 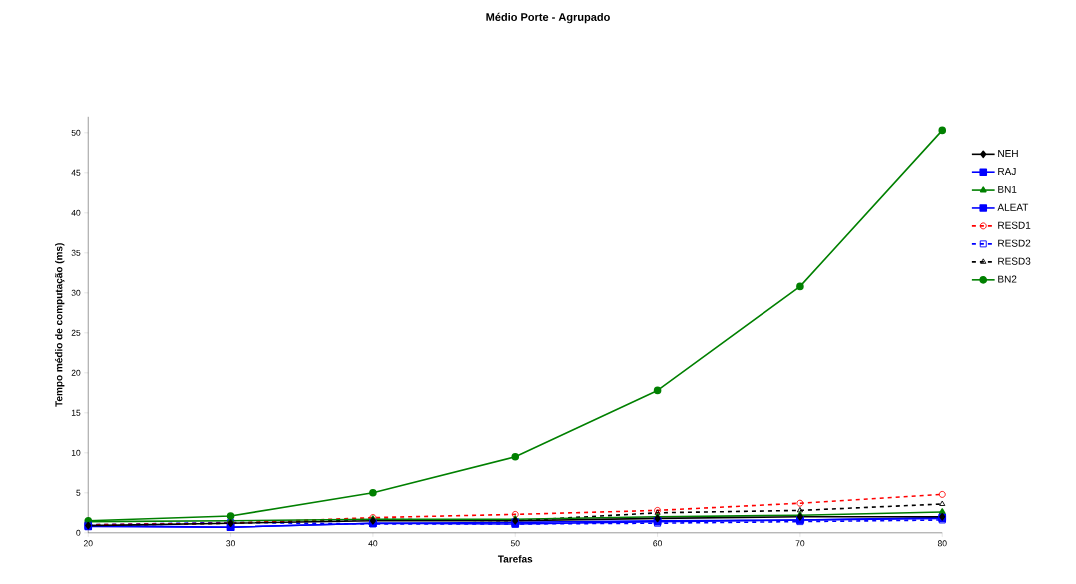 What do you see at coordinates (76, 372) in the screenshot?
I see `y-tick-label: 20` at bounding box center [76, 372].